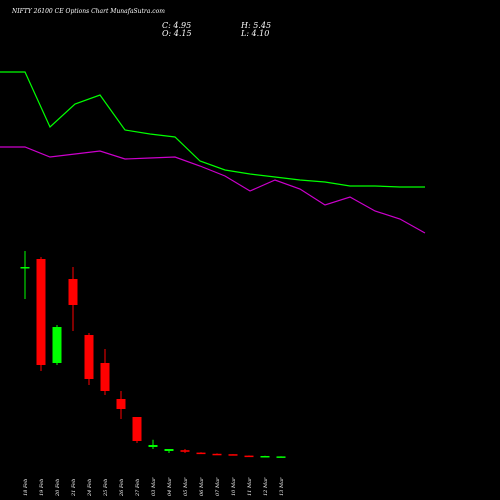 The height and width of the screenshot is (500, 500). What do you see at coordinates (58, 488) in the screenshot?
I see `date-label: 20 Feb` at bounding box center [58, 488].